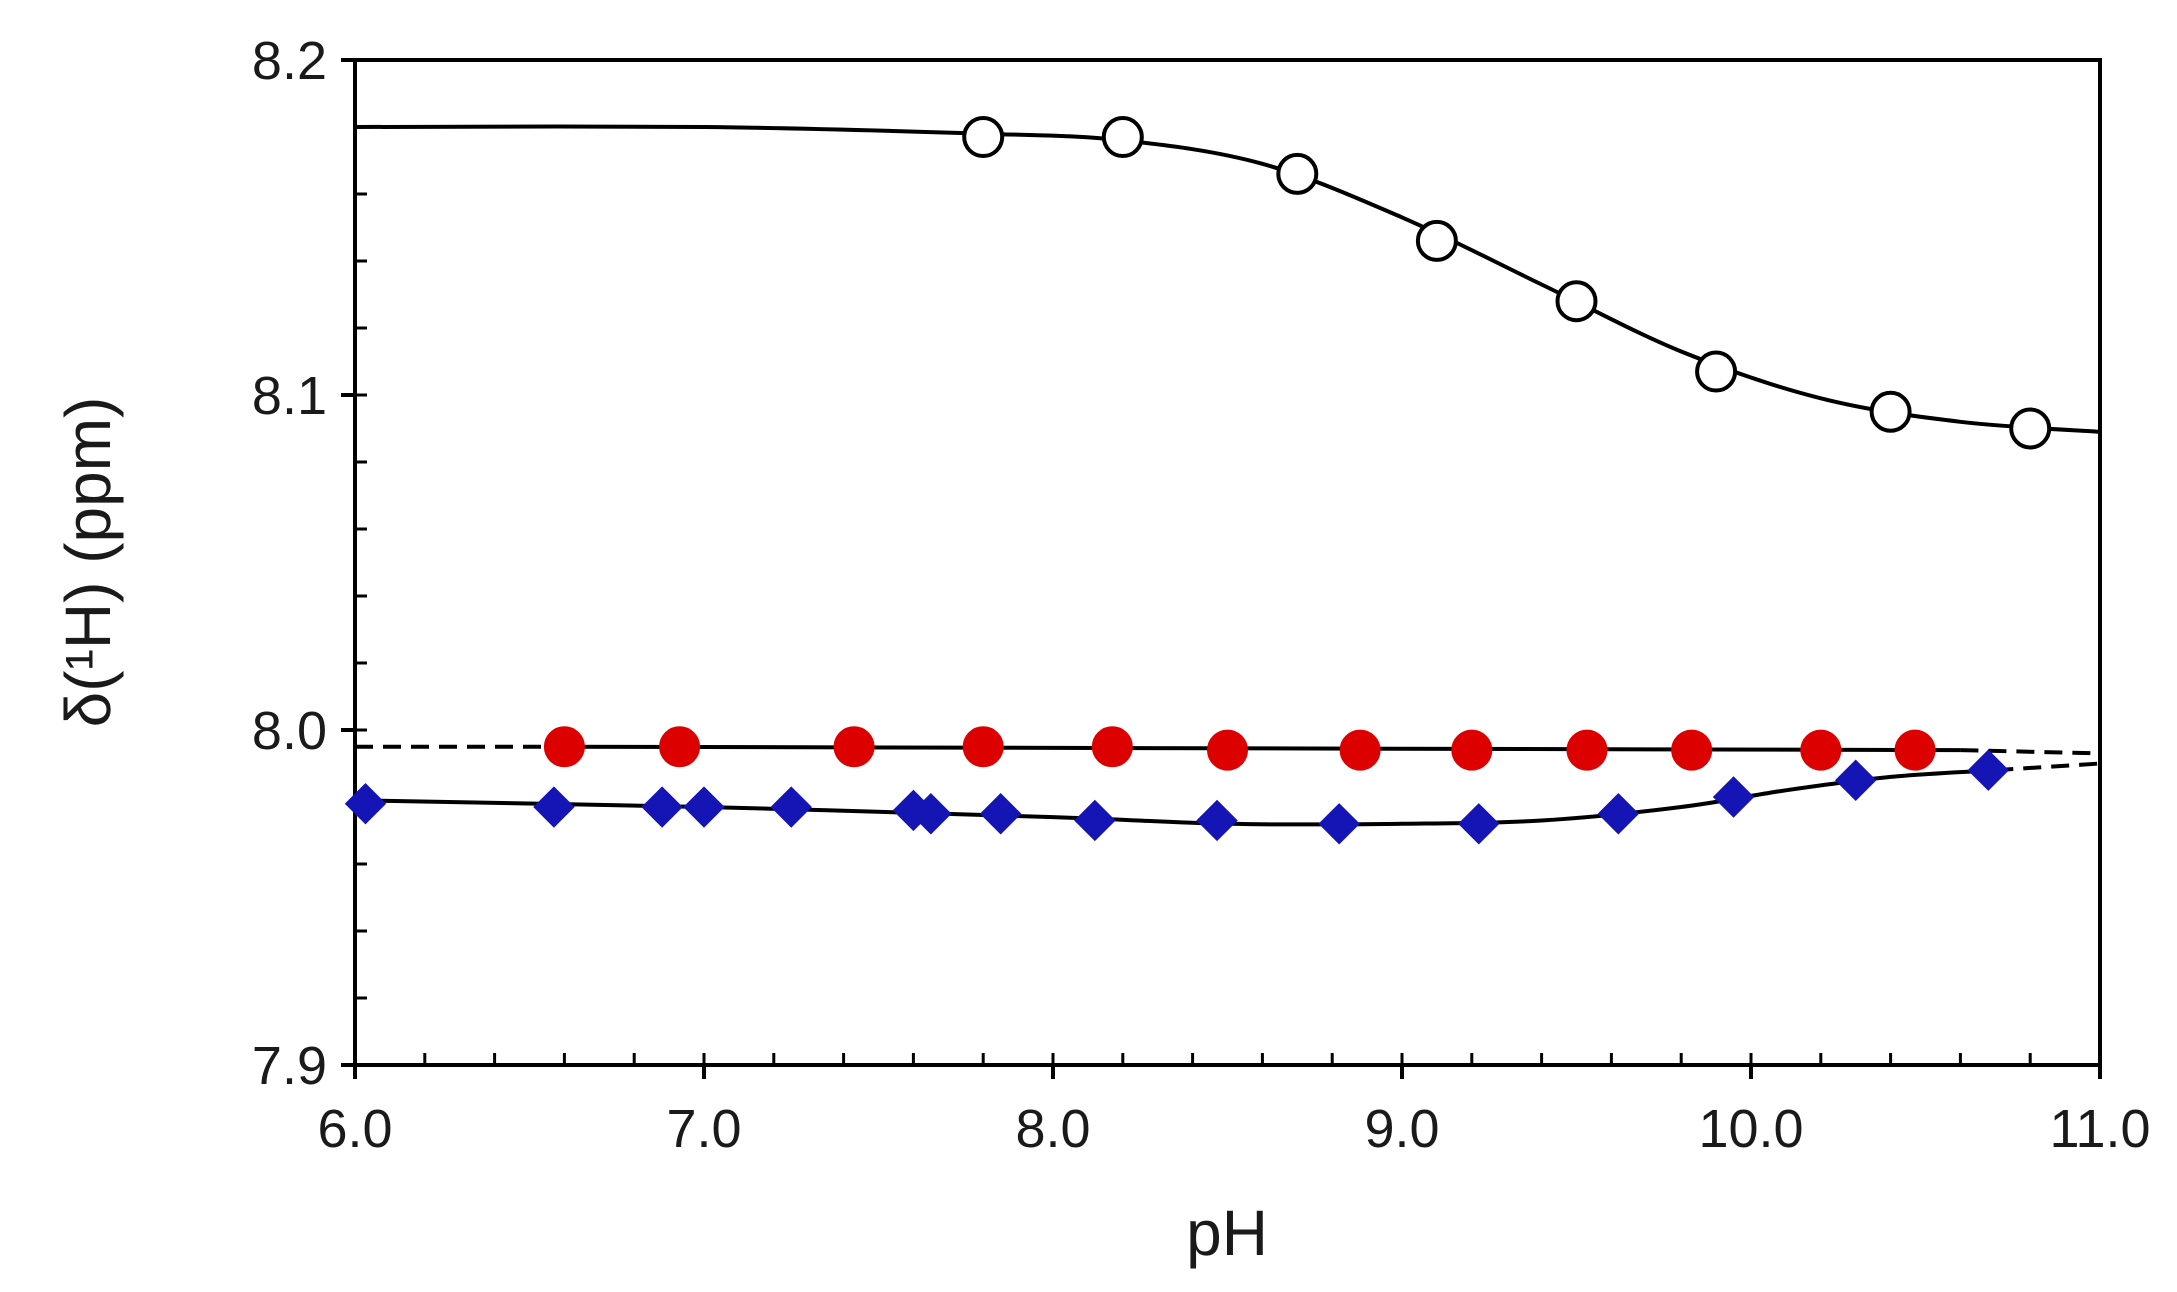  Describe the element at coordinates (1401, 1129) in the screenshot. I see `x-tick-label: 9.0` at that location.